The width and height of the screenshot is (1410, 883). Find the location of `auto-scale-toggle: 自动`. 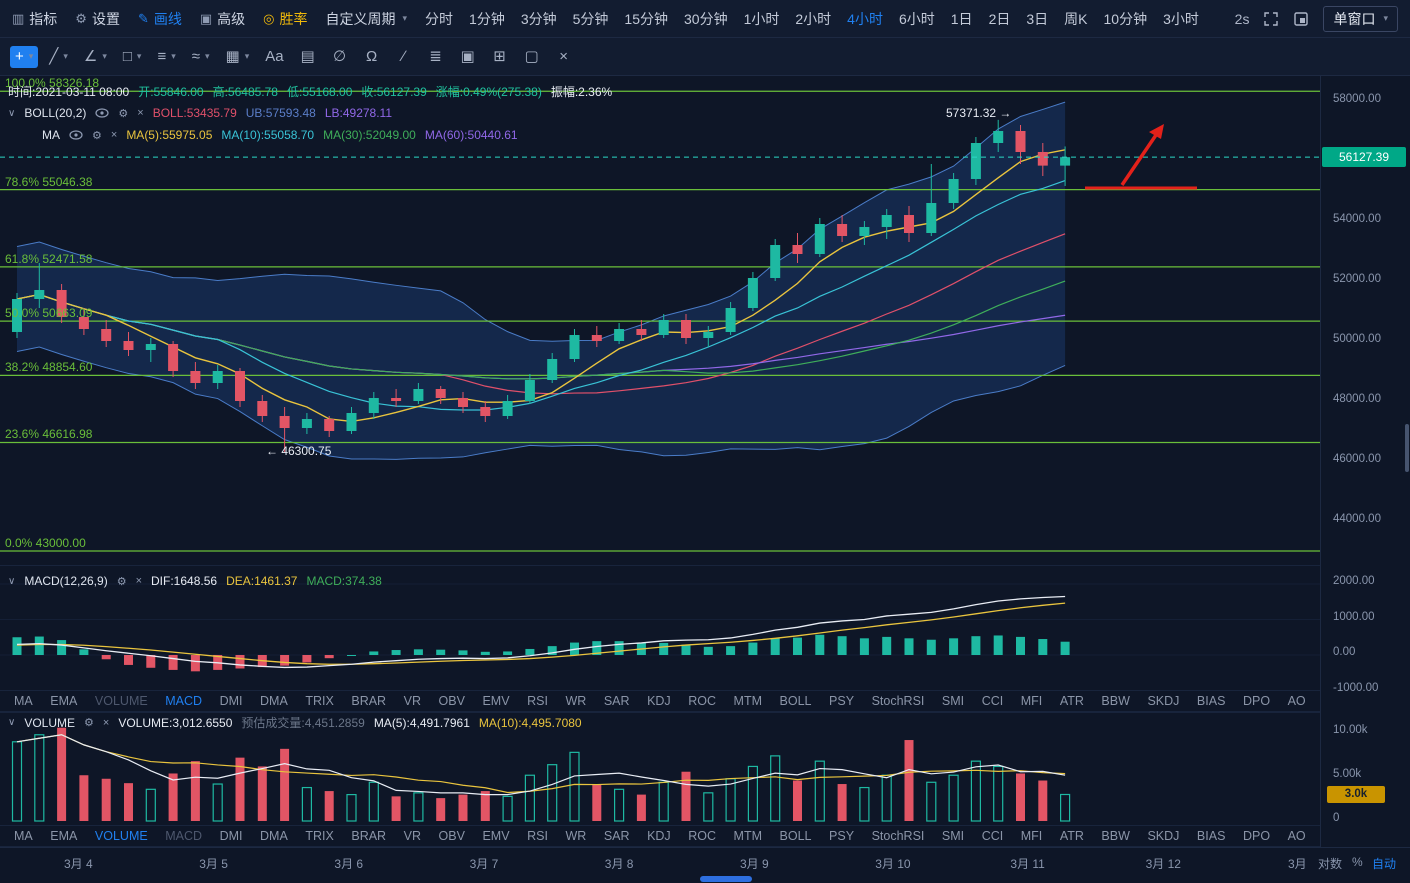

auto-scale-toggle: 自动 is located at coordinates (1384, 864).